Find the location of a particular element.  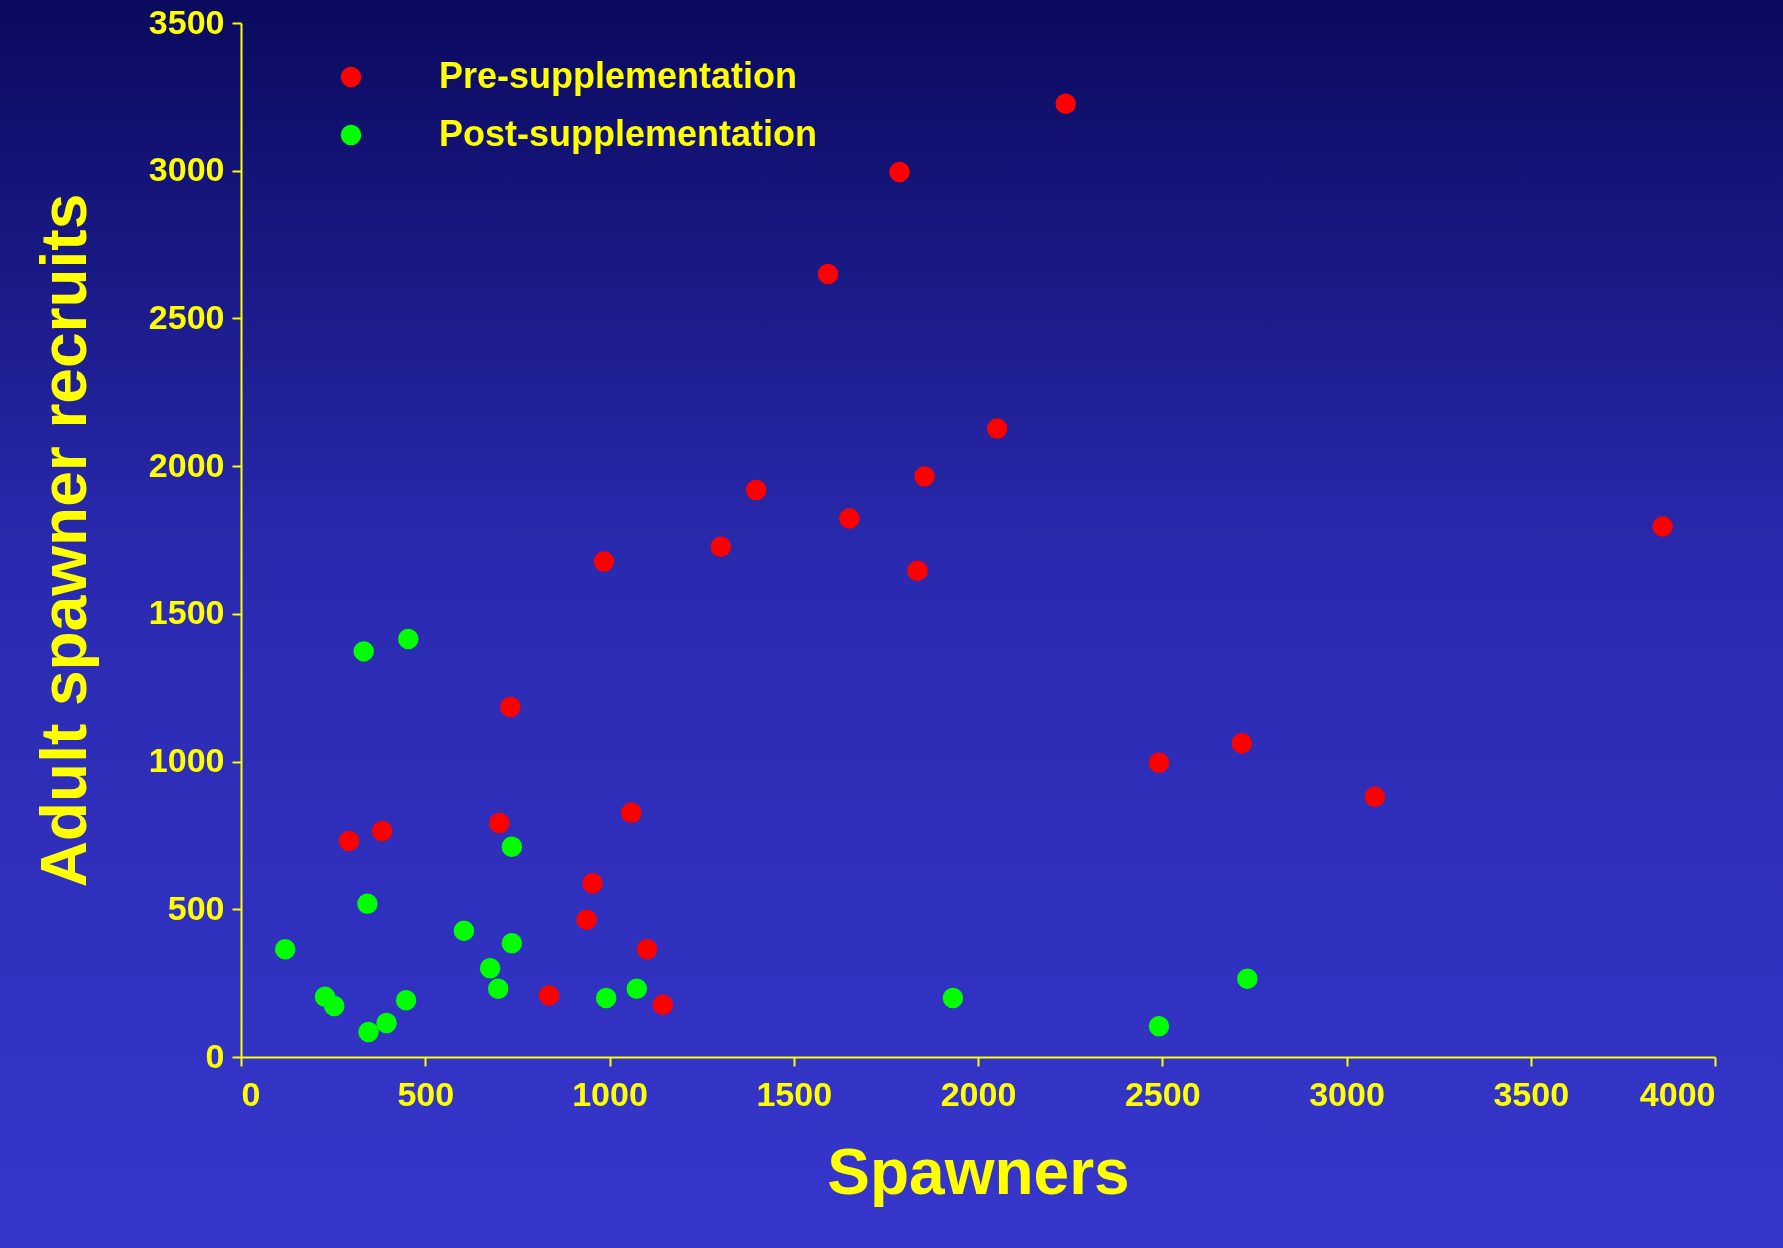

x-tick-label: 500 is located at coordinates (426, 1093).